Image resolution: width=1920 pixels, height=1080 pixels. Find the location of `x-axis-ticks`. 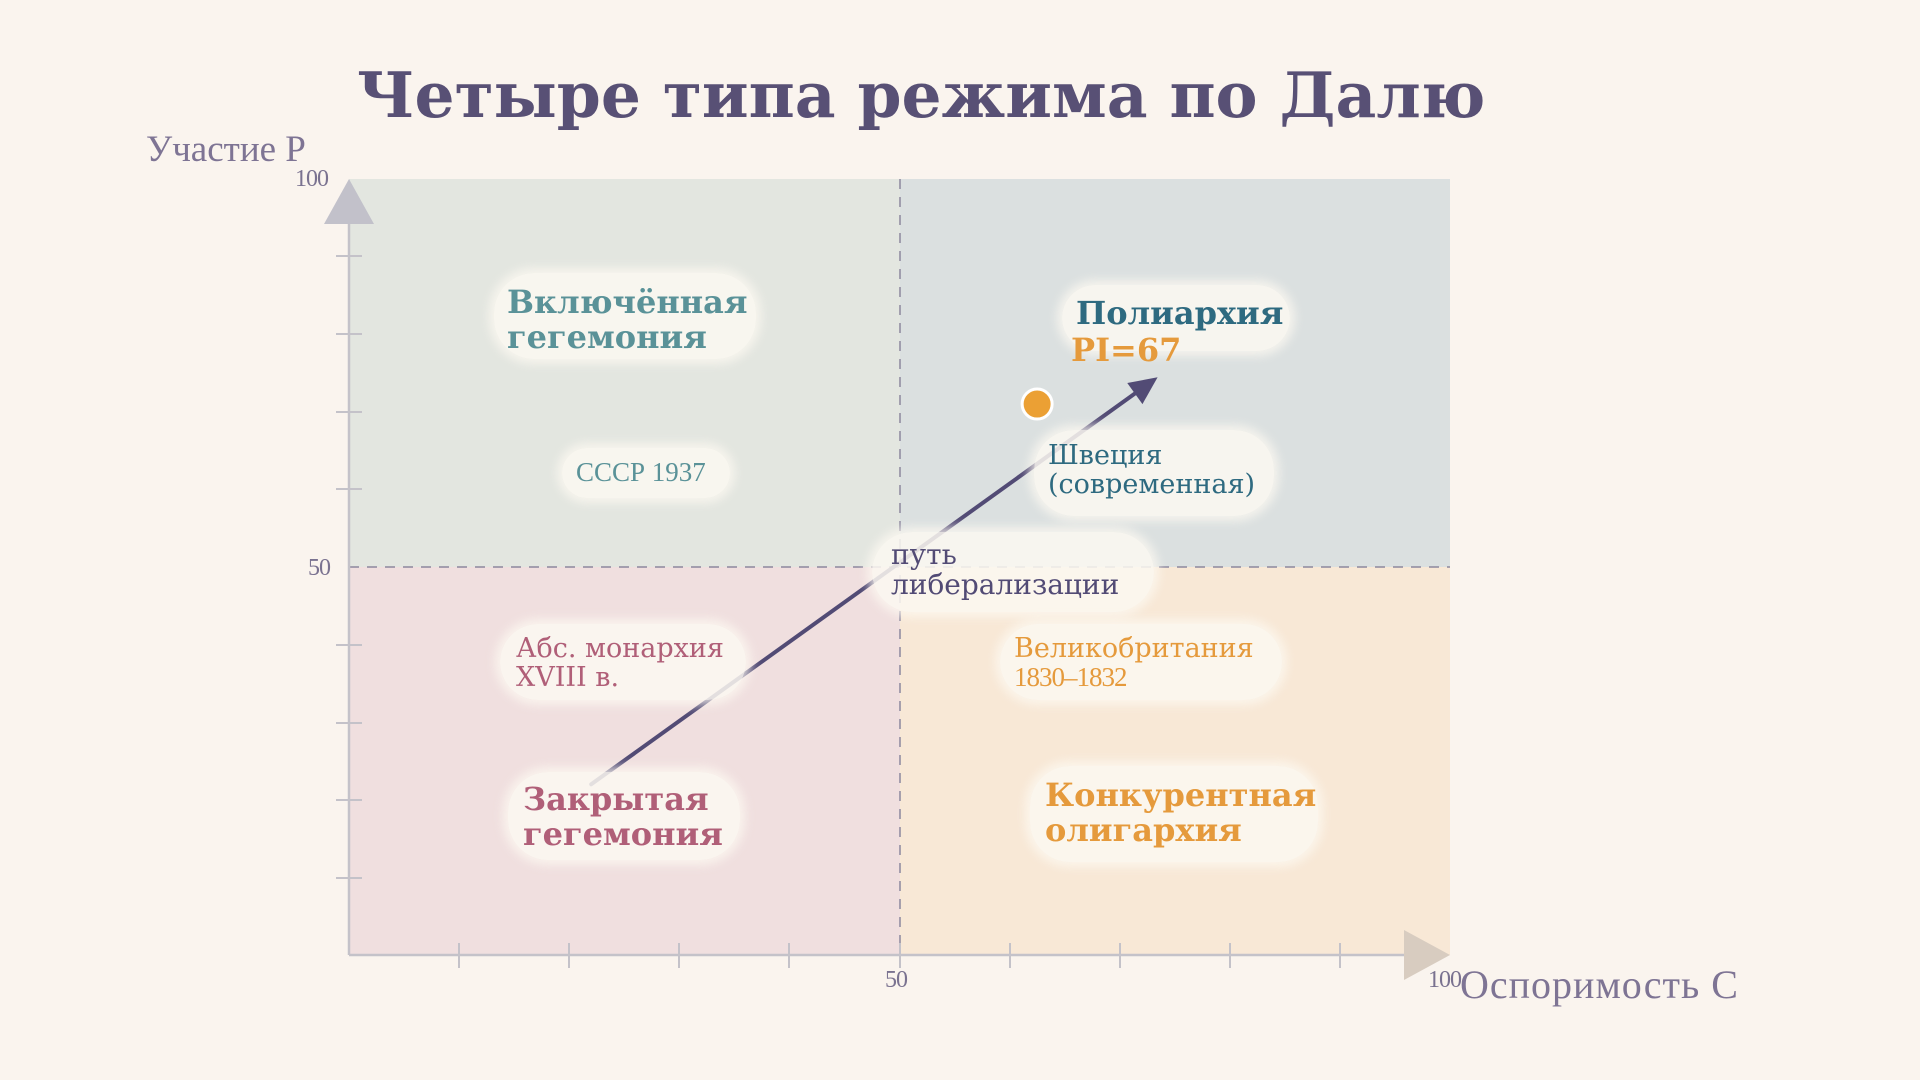

x-axis-ticks is located at coordinates (899, 955).